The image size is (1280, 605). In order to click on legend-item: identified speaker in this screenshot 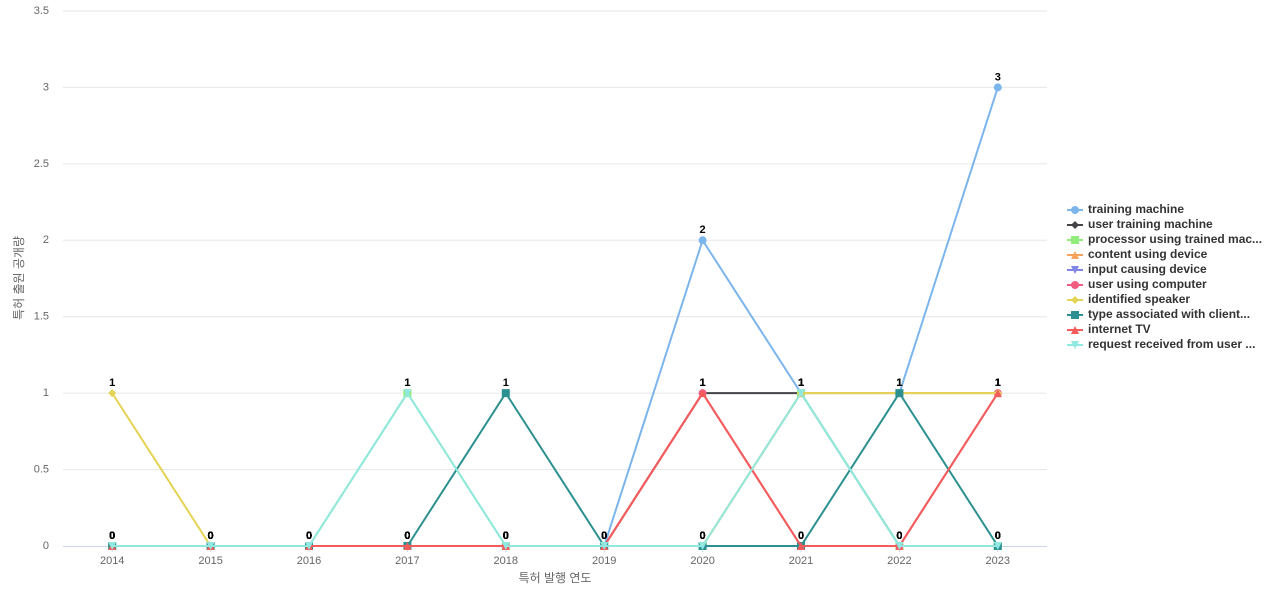, I will do `click(1128, 299)`.